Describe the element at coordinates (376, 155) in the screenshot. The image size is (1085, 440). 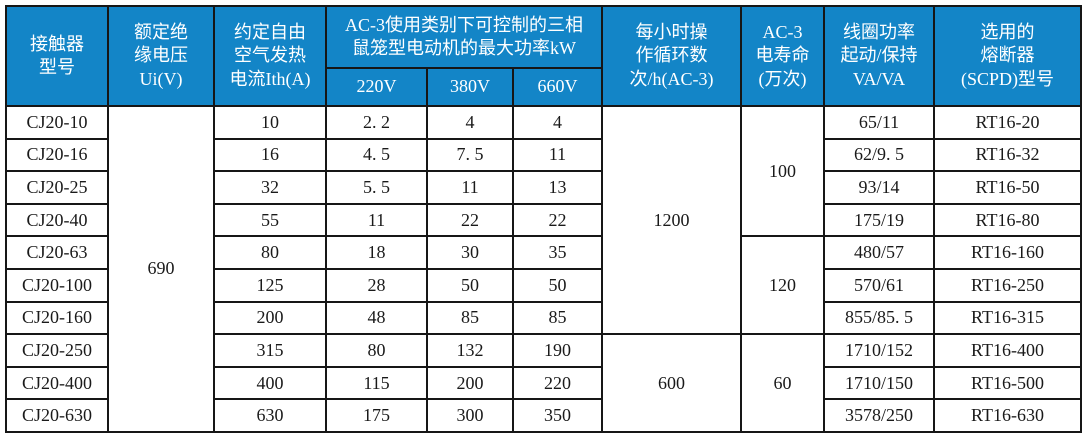
I see `cell-power-220v: 4. 5` at that location.